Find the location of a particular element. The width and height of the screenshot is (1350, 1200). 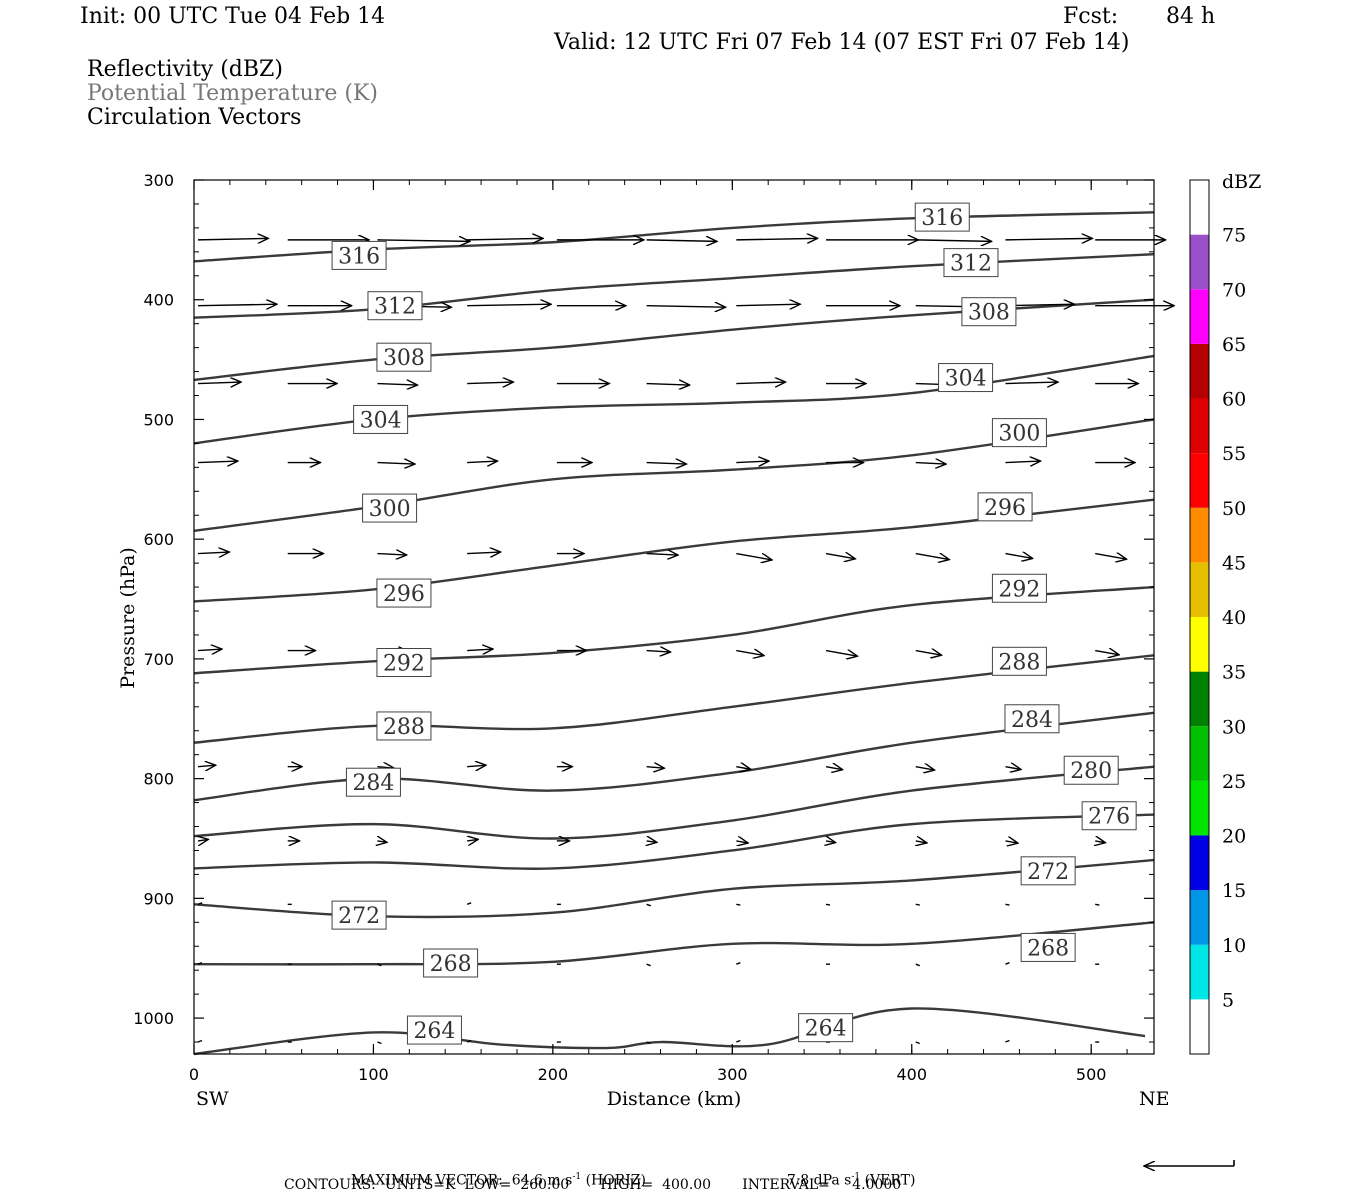

y-tick-label: 700 is located at coordinates (158, 659).